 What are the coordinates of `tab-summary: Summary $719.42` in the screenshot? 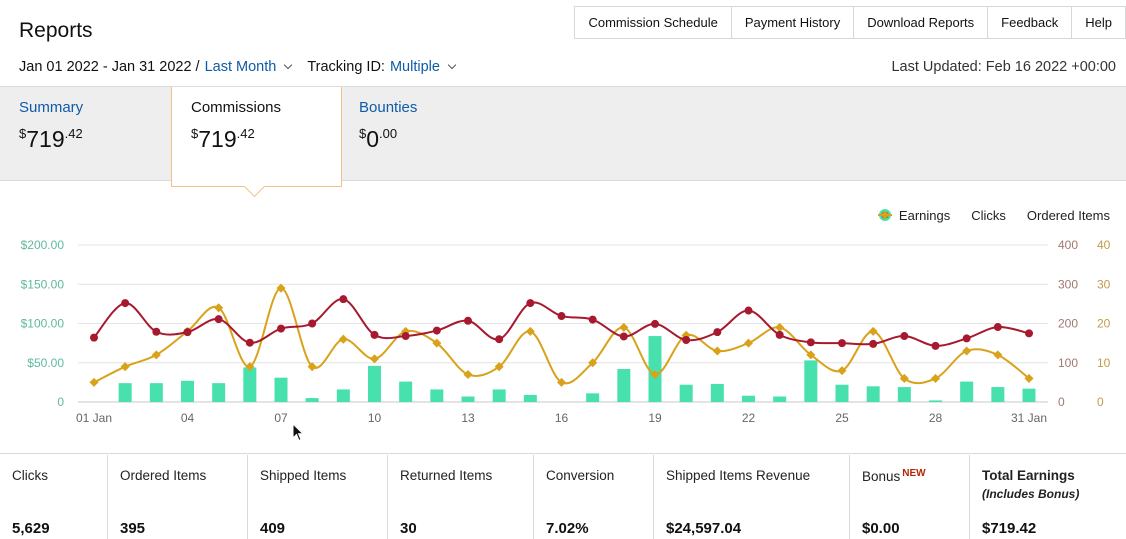 It's located at (86, 134).